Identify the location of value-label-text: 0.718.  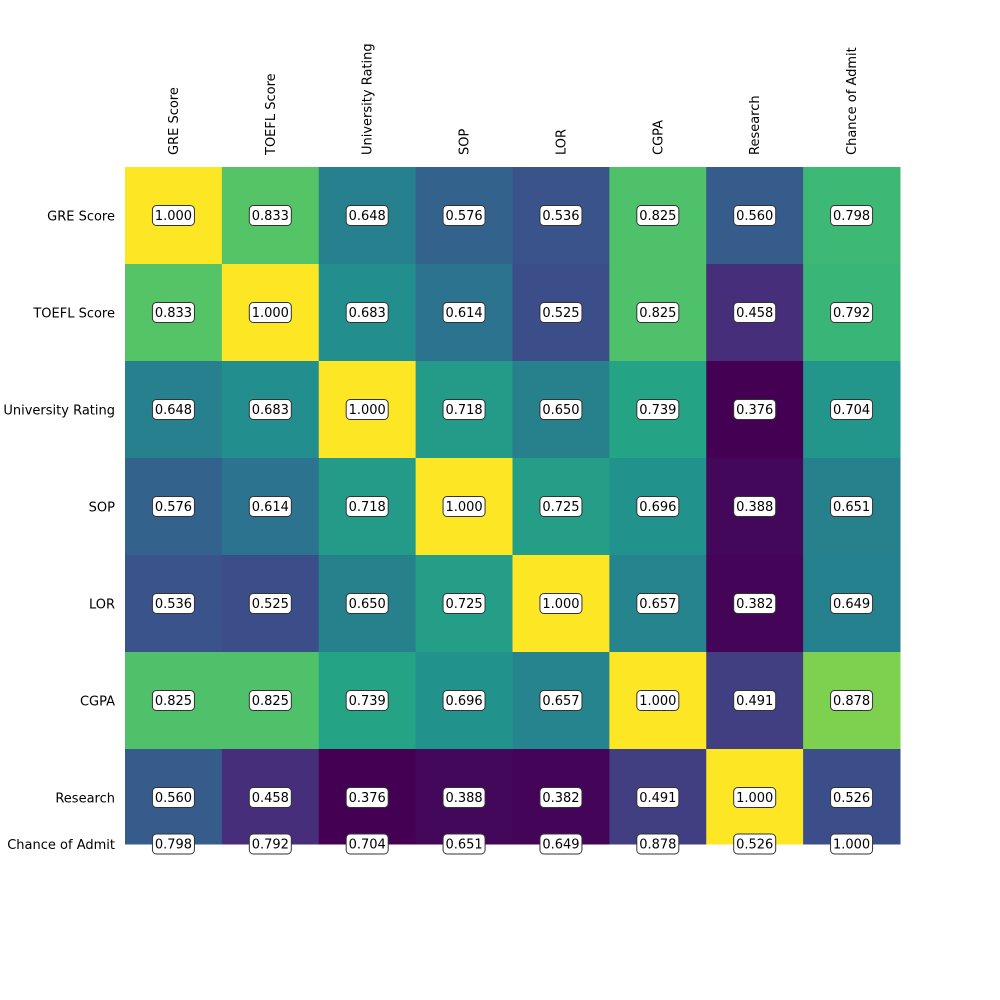
(367, 507).